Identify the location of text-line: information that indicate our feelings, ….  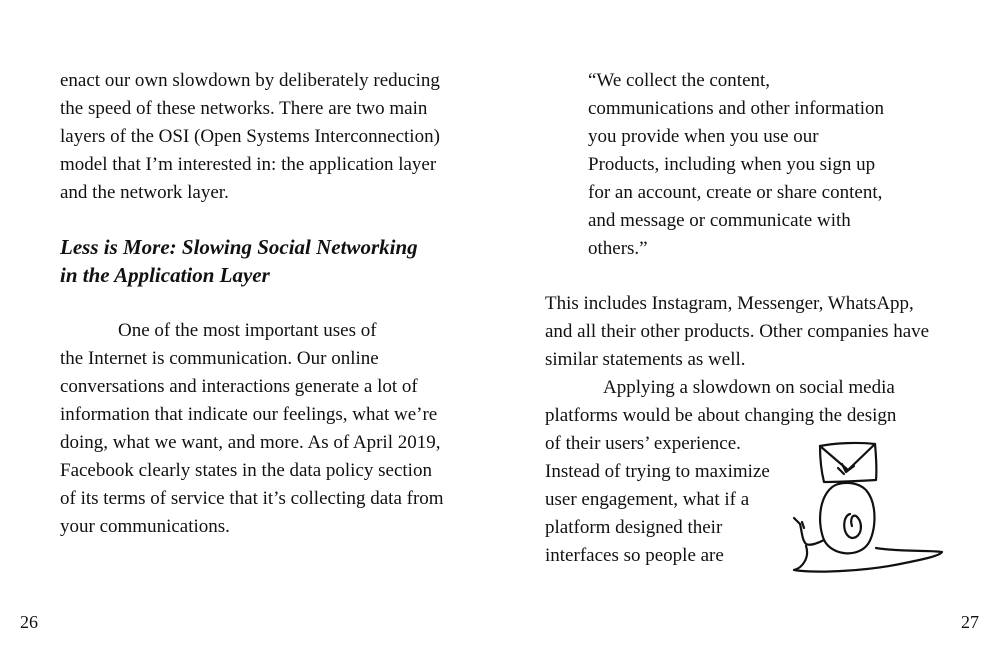
(249, 414).